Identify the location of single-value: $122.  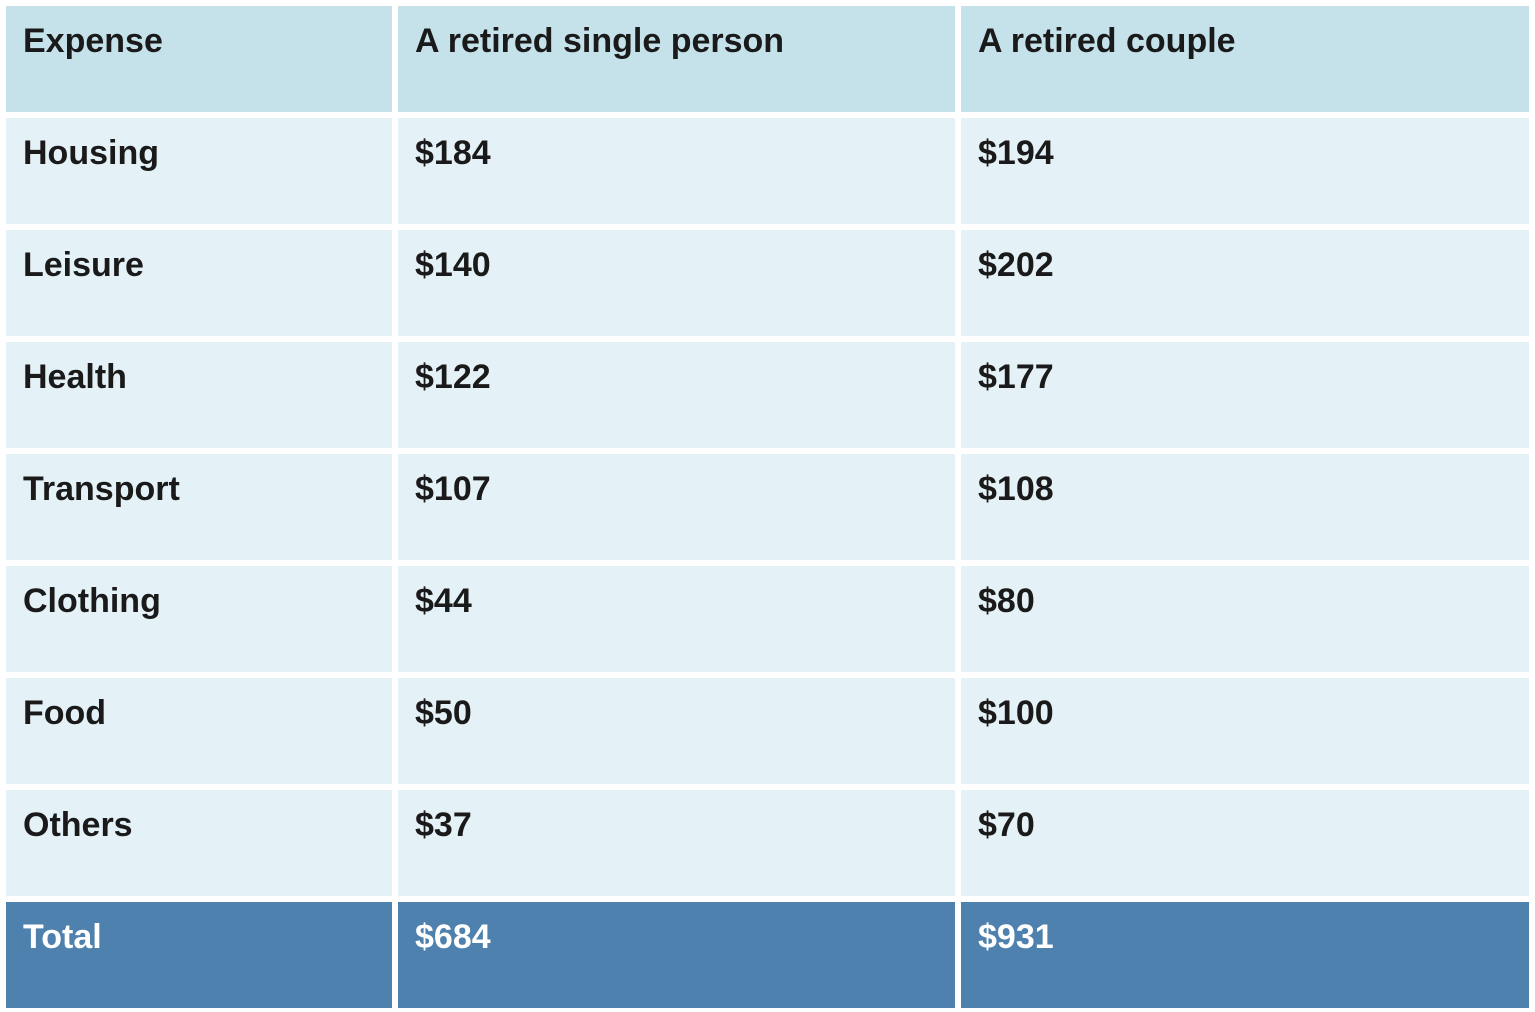
(676, 395).